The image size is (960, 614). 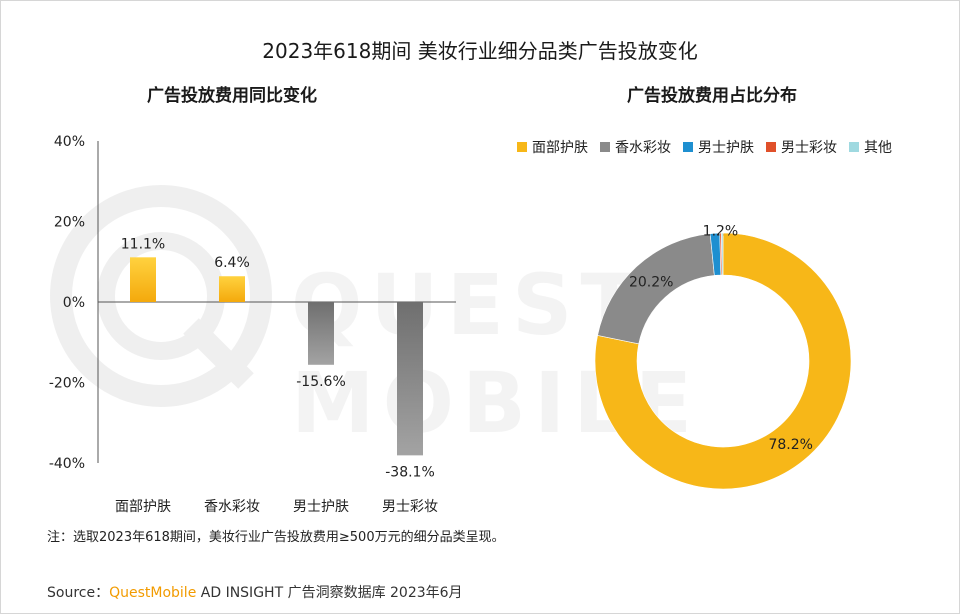 I want to click on footnote: 注：选取2023年618期间，美妆行业广告投放费用≥500万元的细分品类呈现。, so click(x=276, y=537).